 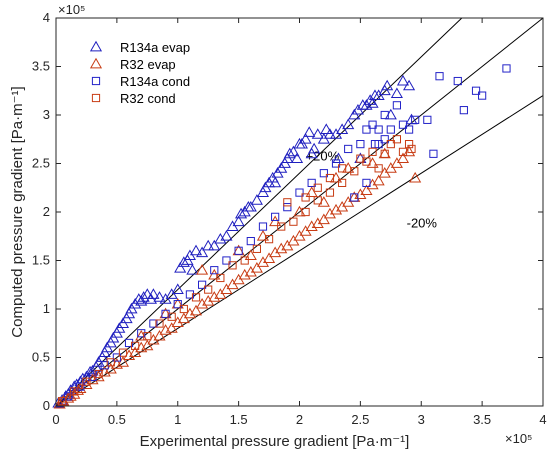 What do you see at coordinates (542, 419) in the screenshot?
I see `x-tick-label: 4` at bounding box center [542, 419].